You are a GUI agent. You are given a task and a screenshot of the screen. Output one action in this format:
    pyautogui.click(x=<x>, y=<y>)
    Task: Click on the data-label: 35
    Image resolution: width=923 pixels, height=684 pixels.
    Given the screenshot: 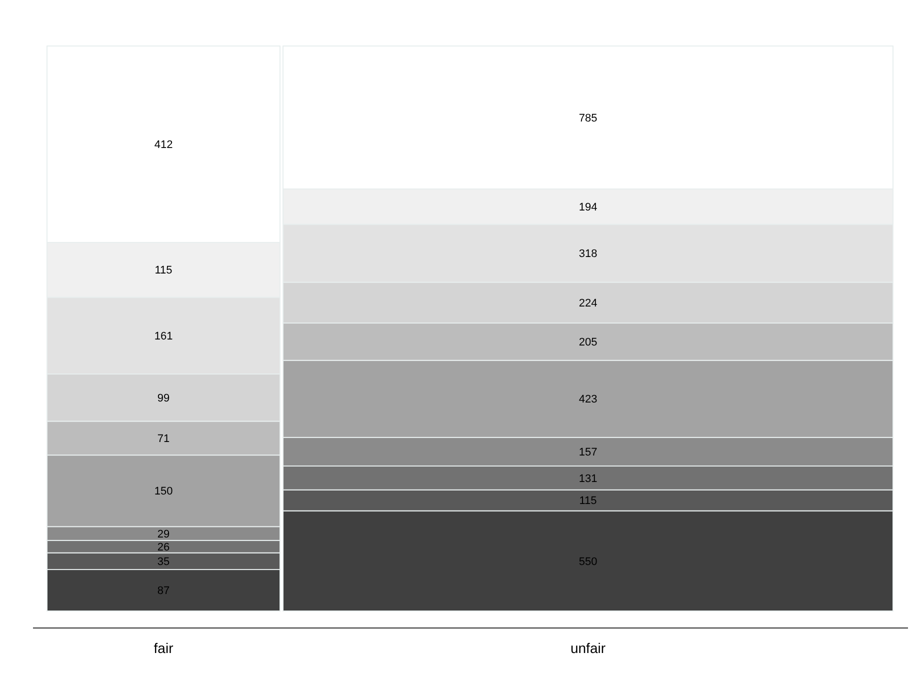 What is the action you would take?
    pyautogui.click(x=163, y=562)
    